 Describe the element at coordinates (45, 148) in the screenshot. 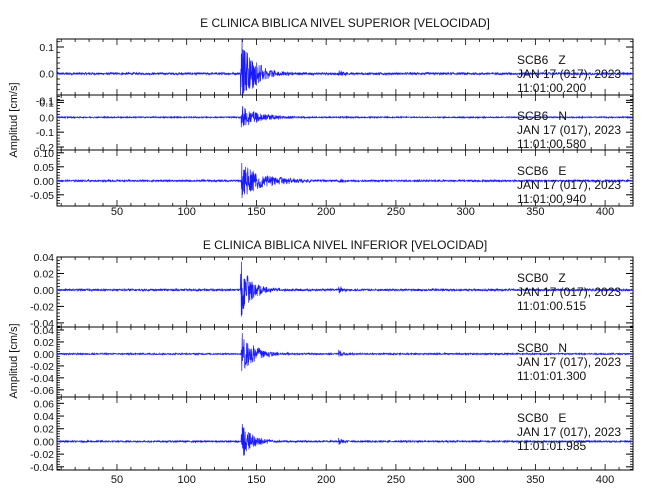

I see `y-tick-label: -0.2` at that location.